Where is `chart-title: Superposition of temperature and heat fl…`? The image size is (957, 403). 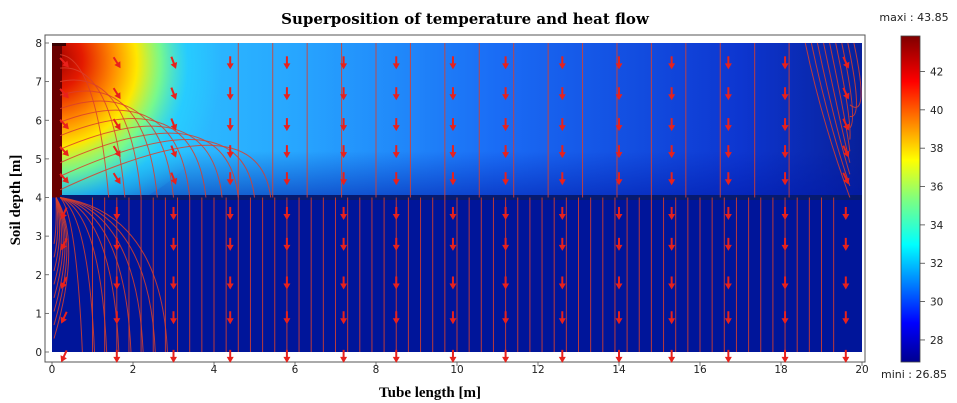 chart-title: Superposition of temperature and heat fl… is located at coordinates (465, 19).